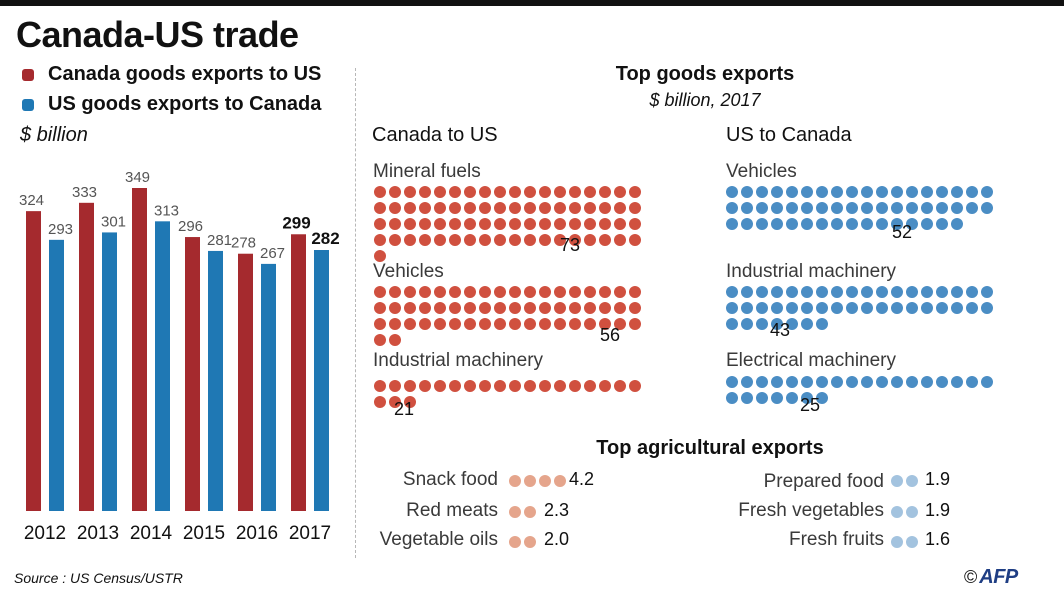 The width and height of the screenshot is (1064, 600). Describe the element at coordinates (31, 200) in the screenshot. I see `bar-value-canada: 324` at that location.